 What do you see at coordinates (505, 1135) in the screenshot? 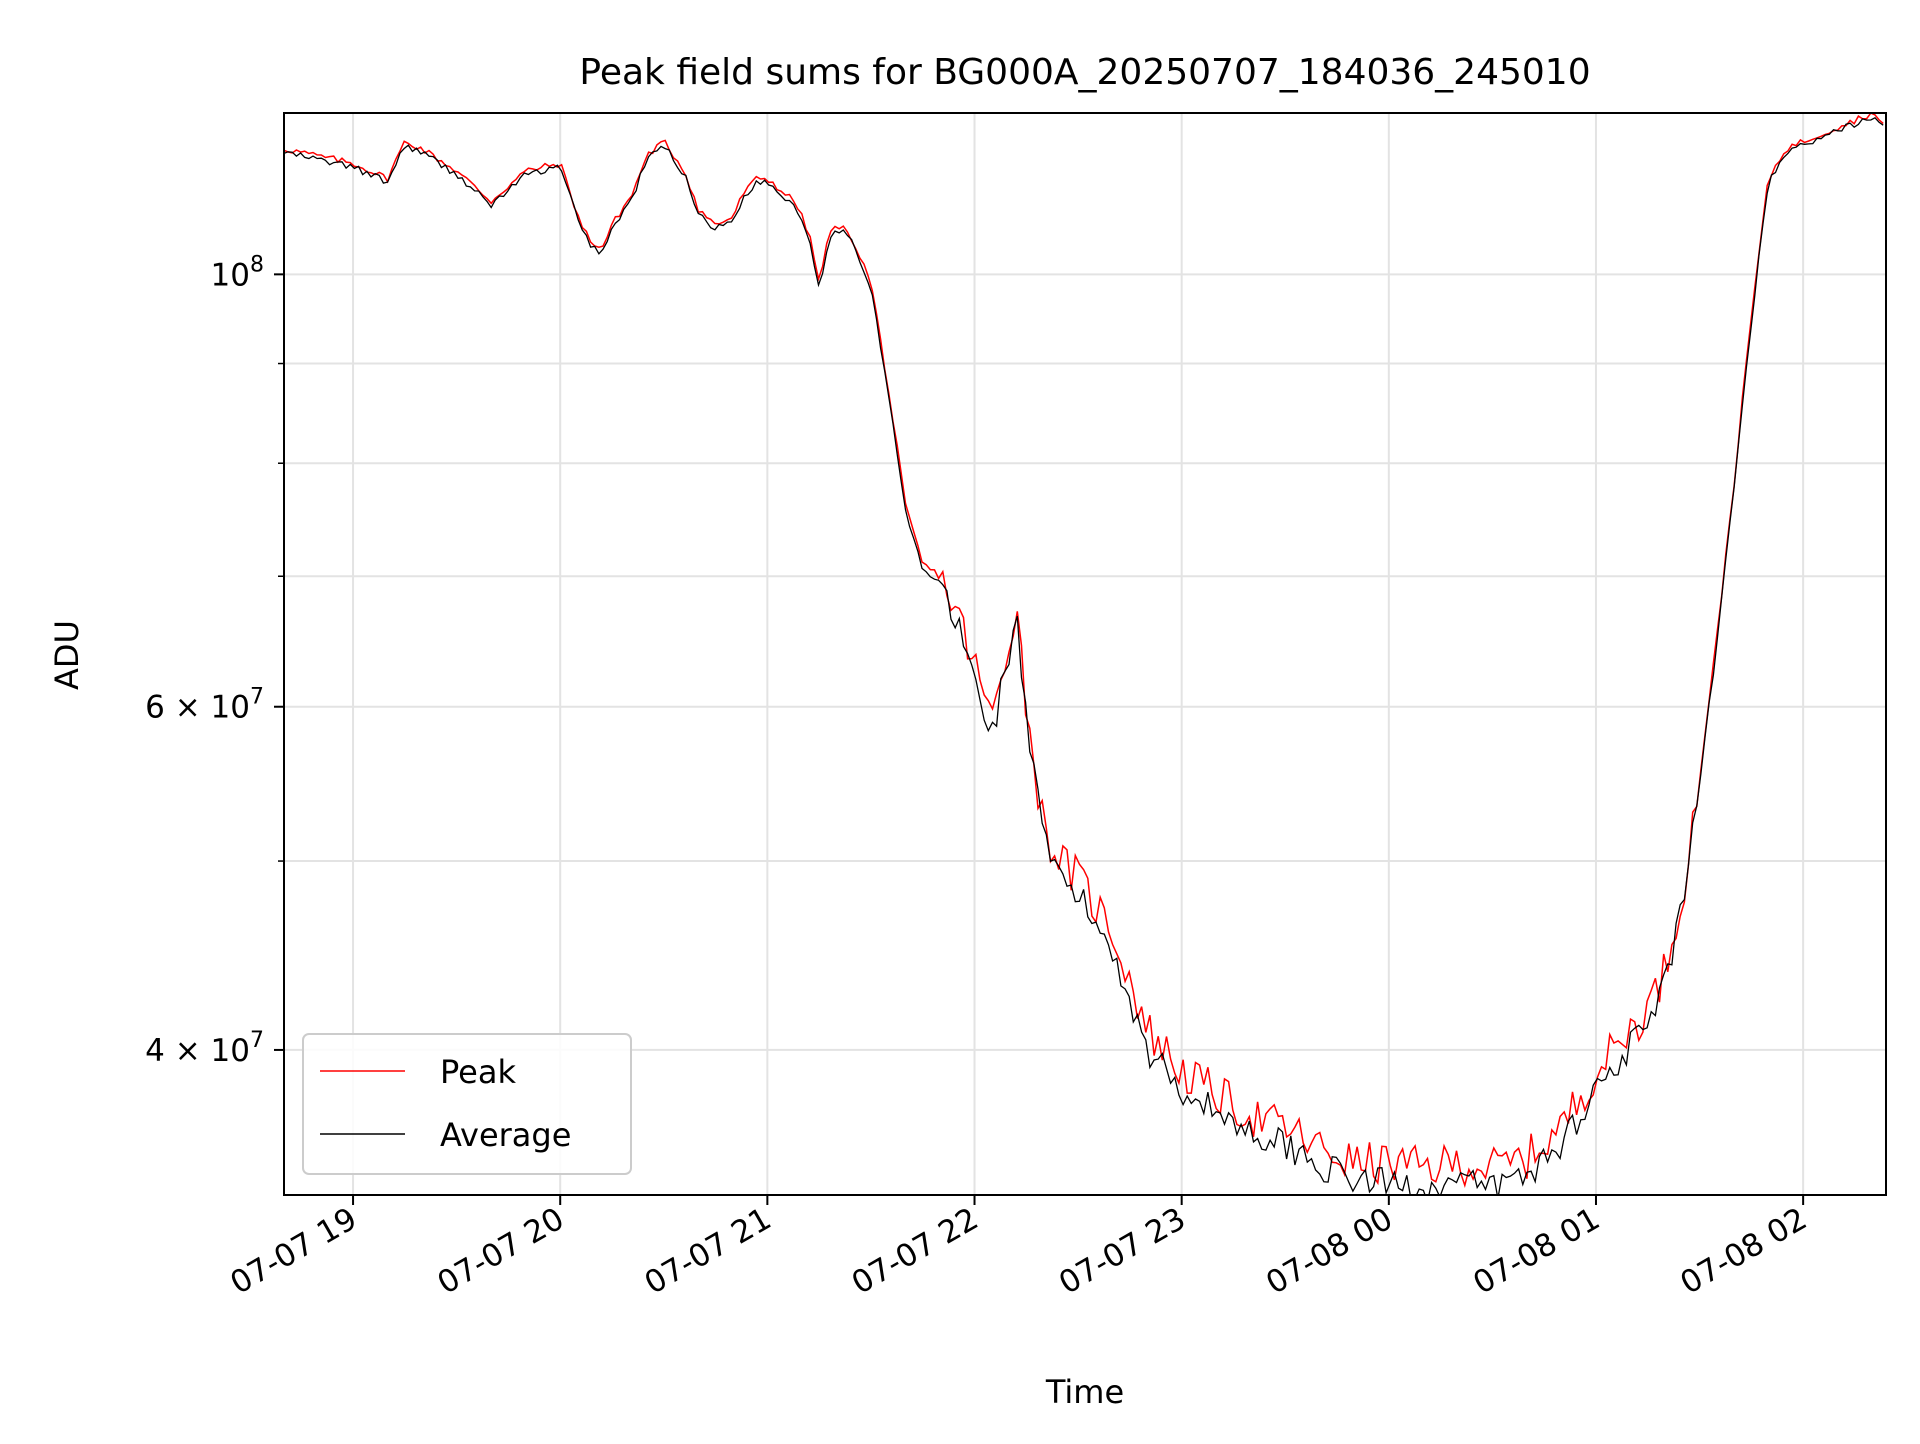
I see `legend-label-average: Average` at bounding box center [505, 1135].